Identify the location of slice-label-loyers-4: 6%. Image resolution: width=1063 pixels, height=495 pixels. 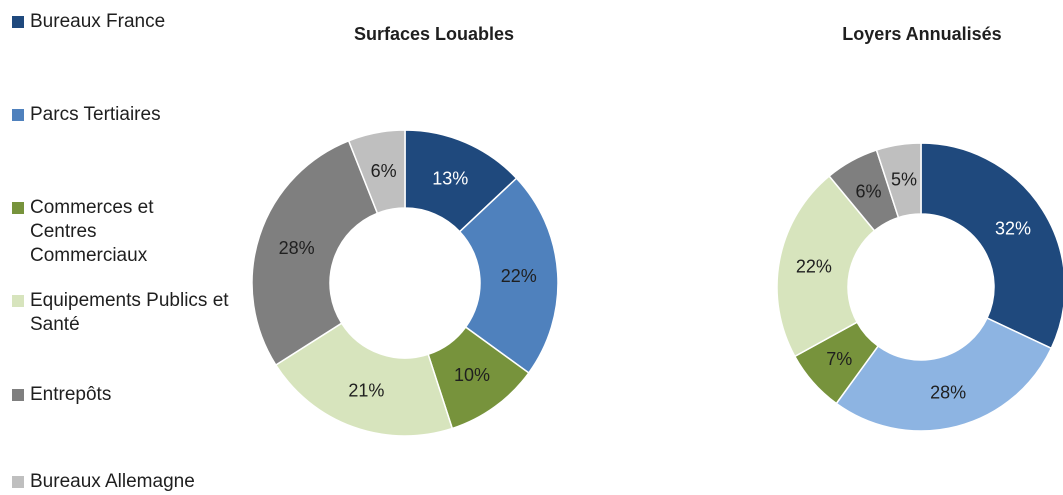
(868, 191).